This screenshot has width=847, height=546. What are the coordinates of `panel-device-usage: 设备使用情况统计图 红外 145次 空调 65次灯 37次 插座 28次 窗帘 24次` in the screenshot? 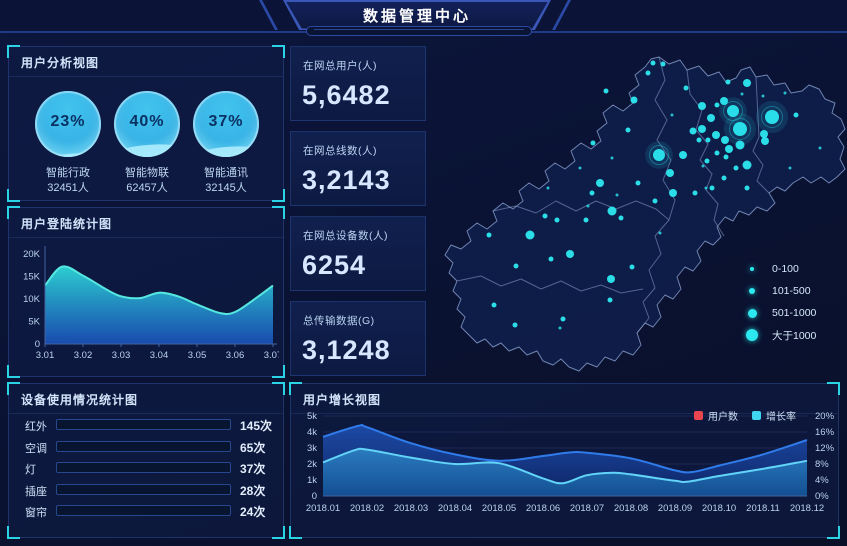 It's located at (146, 460).